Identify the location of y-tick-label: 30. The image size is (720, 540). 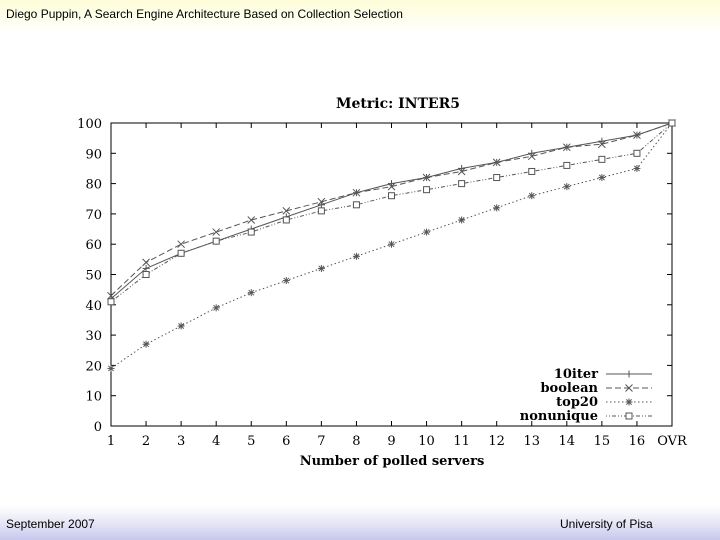
(93, 336).